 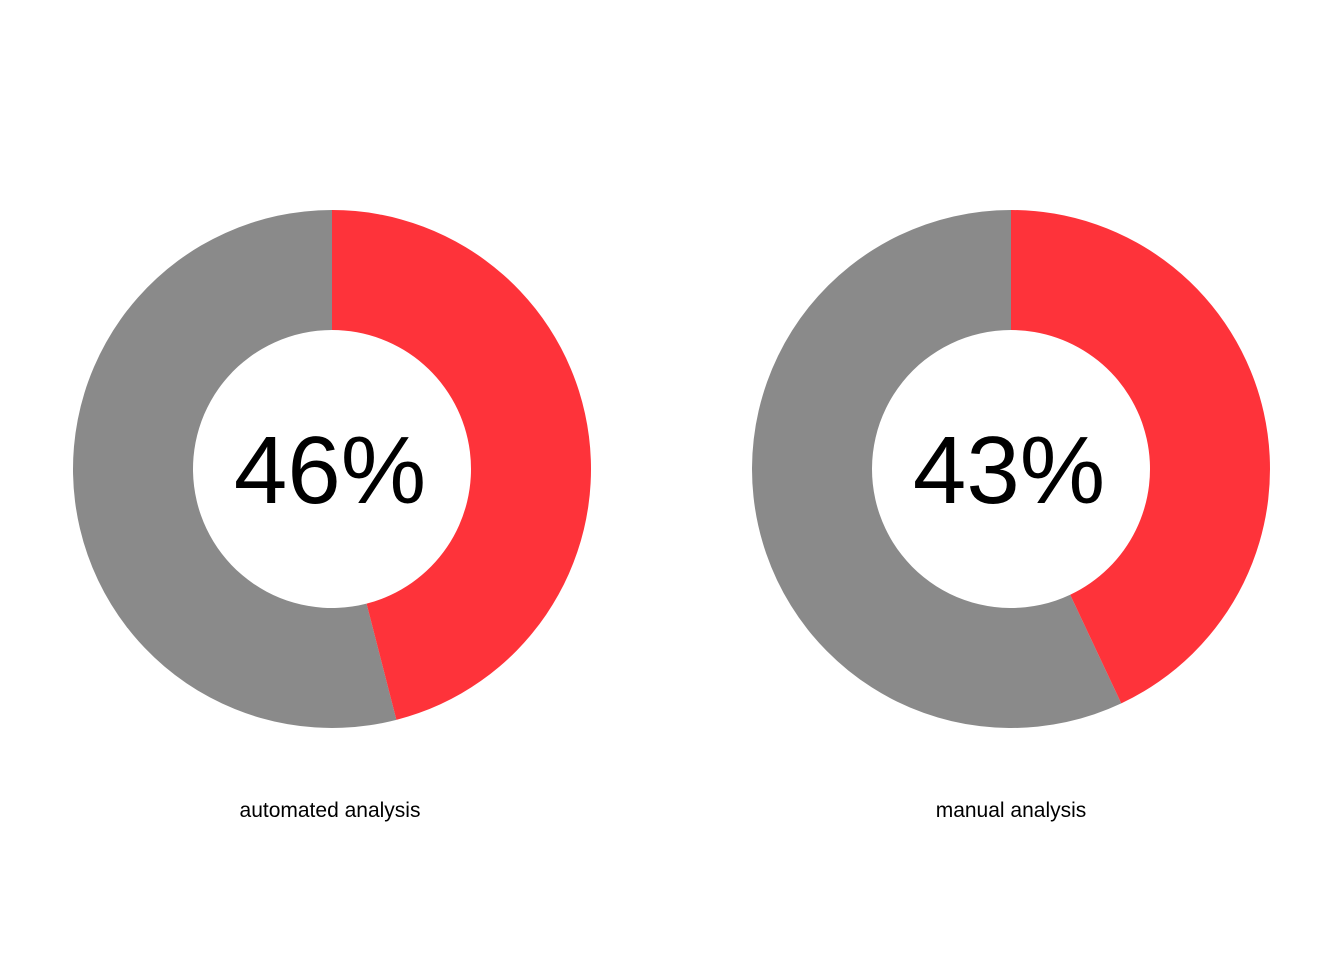 I want to click on category-label: manual analysis, so click(x=1011, y=810).